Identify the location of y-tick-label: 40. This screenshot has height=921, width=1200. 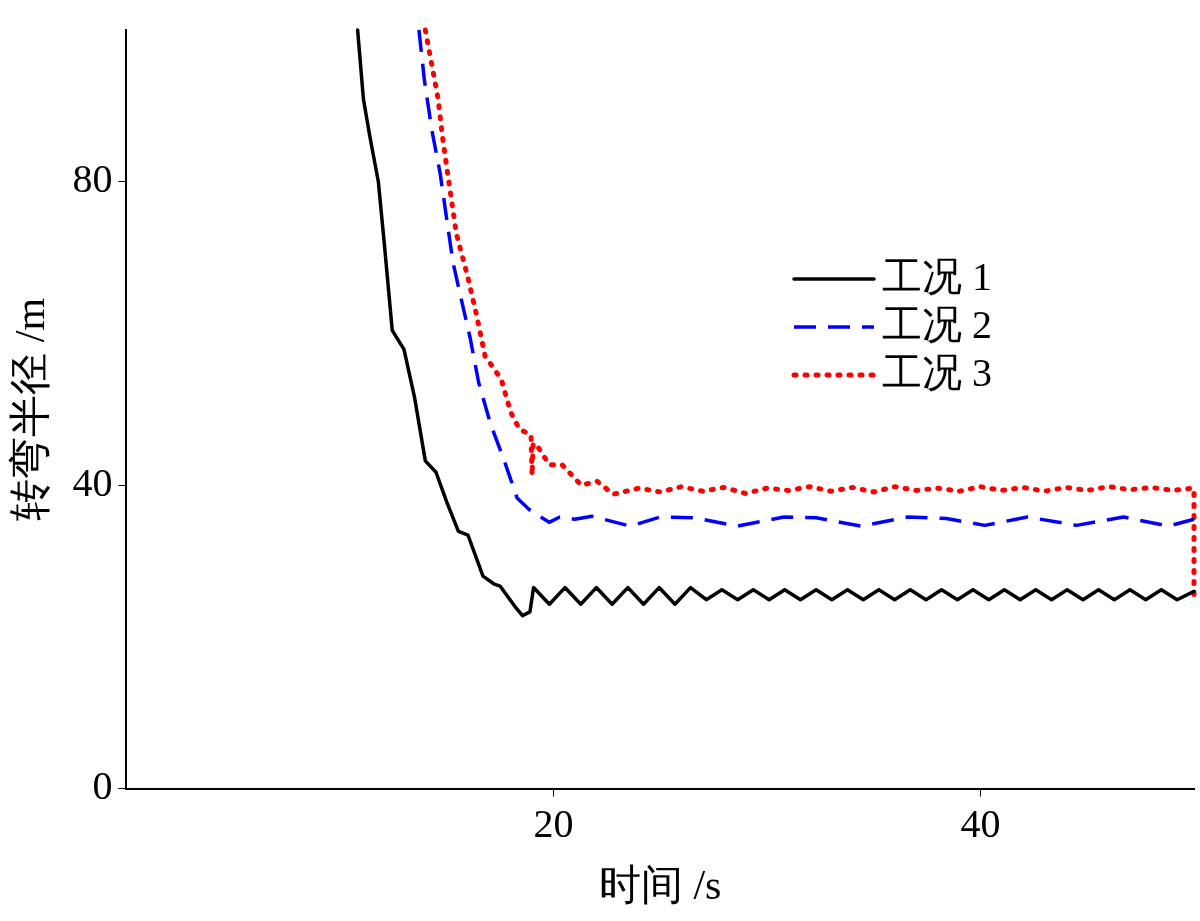
(92, 482).